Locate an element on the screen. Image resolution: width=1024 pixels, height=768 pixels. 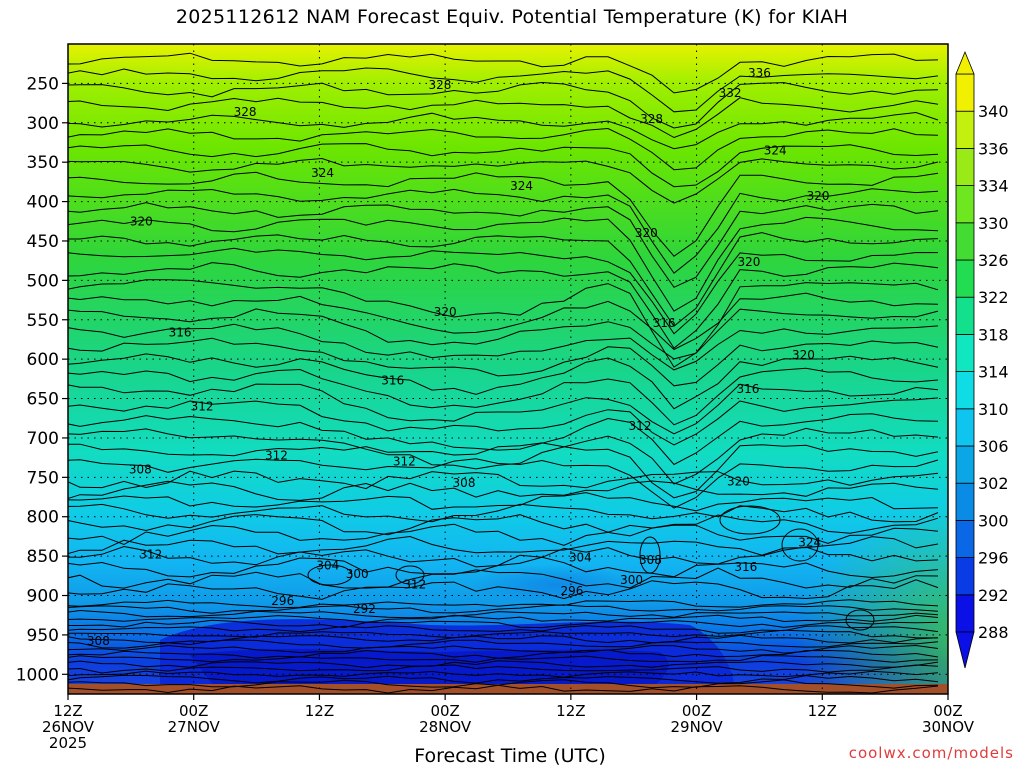
x-tick-label: 29NOV is located at coordinates (697, 727).